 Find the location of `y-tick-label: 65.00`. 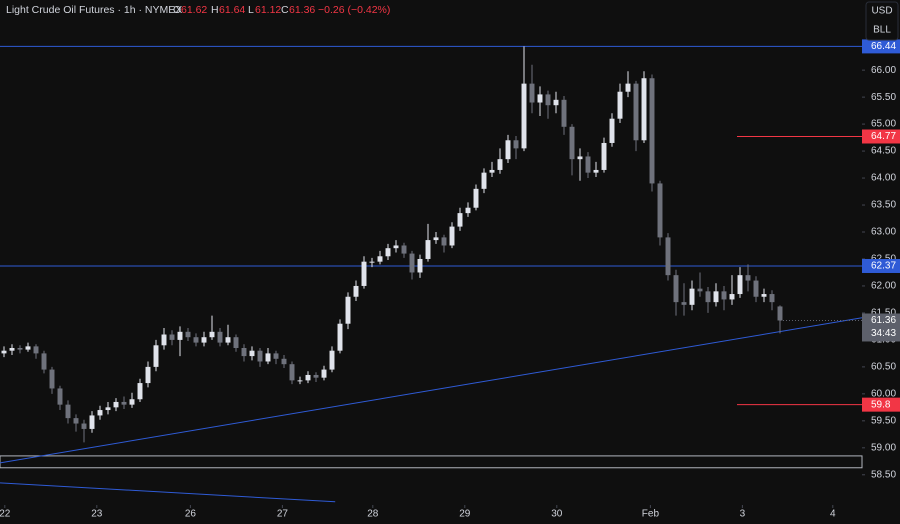

y-tick-label: 65.00 is located at coordinates (883, 124).